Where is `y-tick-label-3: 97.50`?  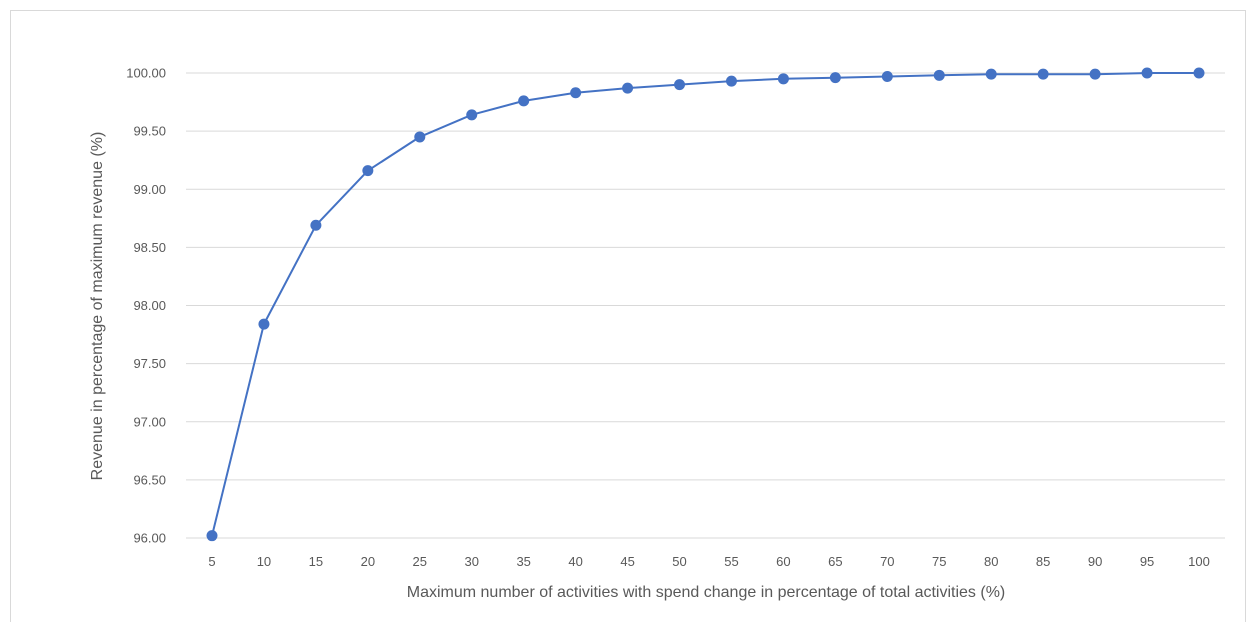 y-tick-label-3: 97.50 is located at coordinates (149, 363).